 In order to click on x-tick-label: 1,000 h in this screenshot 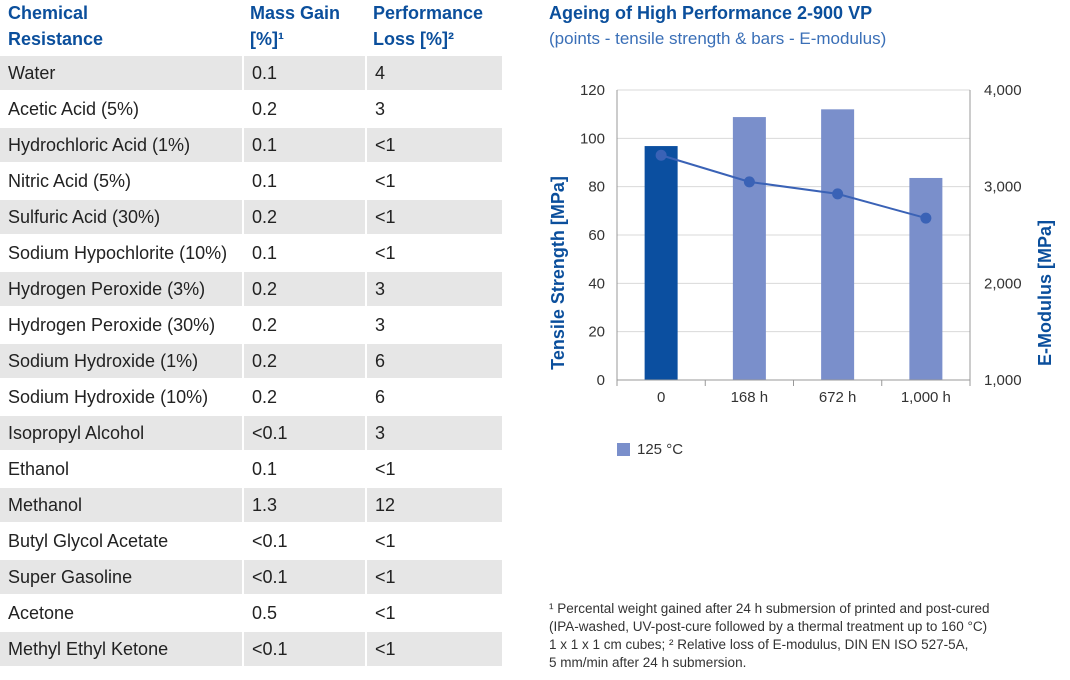, I will do `click(926, 397)`.